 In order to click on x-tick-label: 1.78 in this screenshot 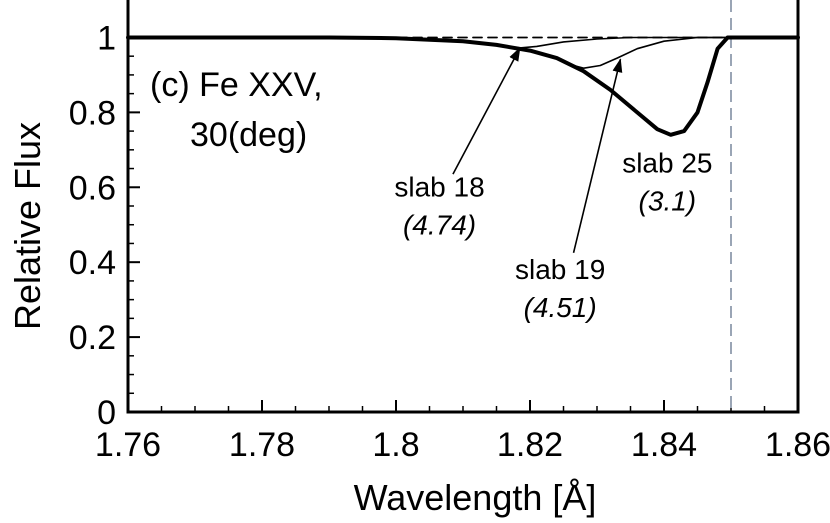, I will do `click(262, 445)`.